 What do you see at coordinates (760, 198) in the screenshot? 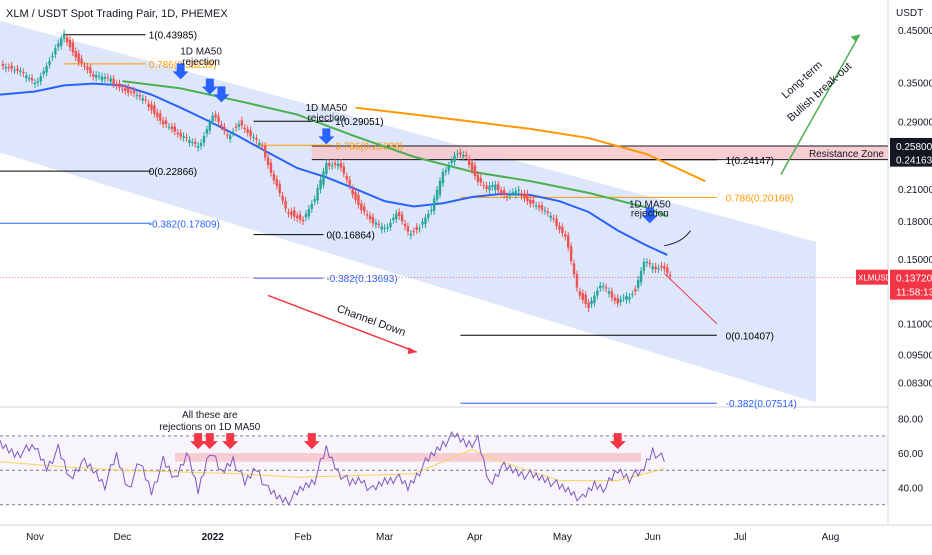
I see `fib-level-label: 0.786(0.20168)` at bounding box center [760, 198].